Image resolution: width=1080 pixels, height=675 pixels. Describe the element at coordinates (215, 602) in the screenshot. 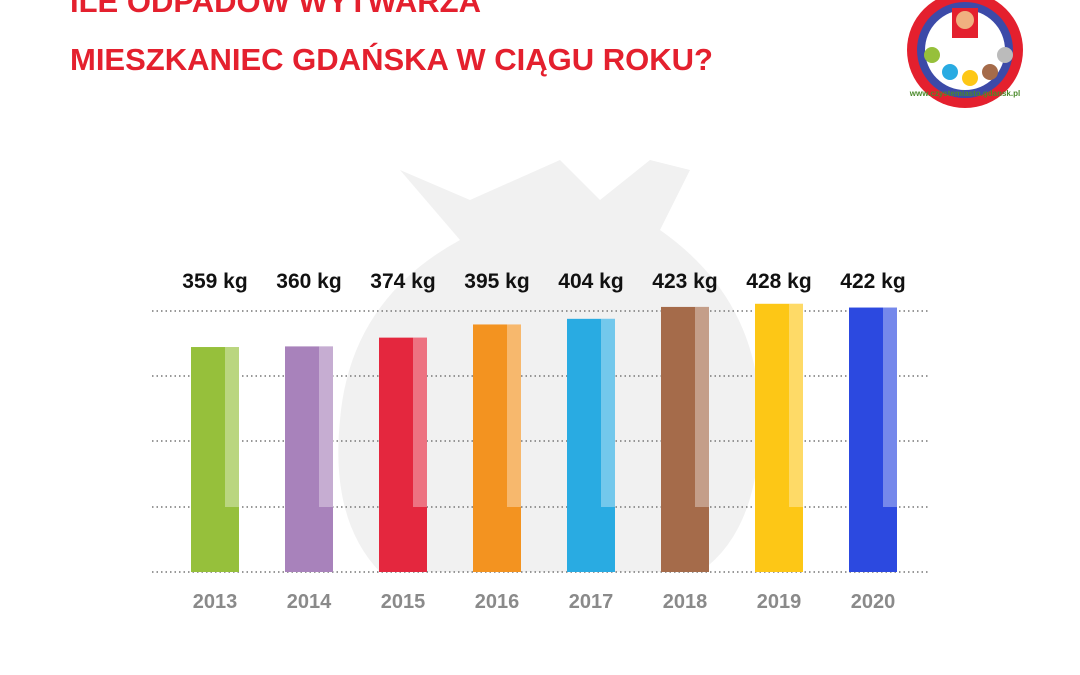

I see `x-tick-label: 2013` at that location.